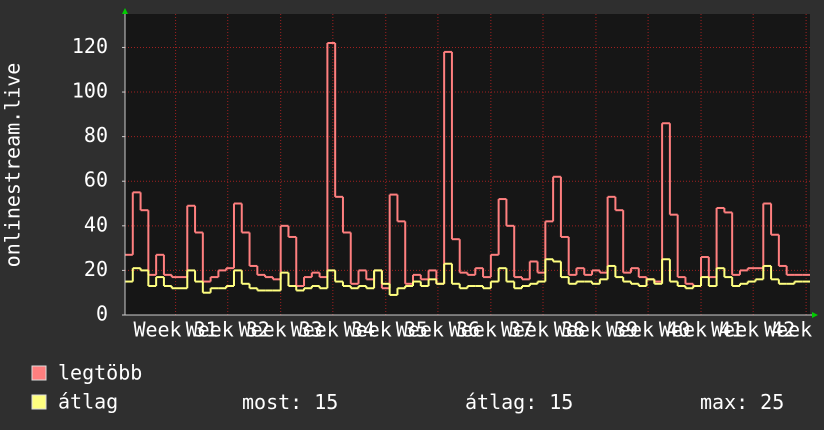 This screenshot has width=824, height=430. What do you see at coordinates (228, 330) in the screenshot?
I see `x-tick-label: Week 32` at bounding box center [228, 330].